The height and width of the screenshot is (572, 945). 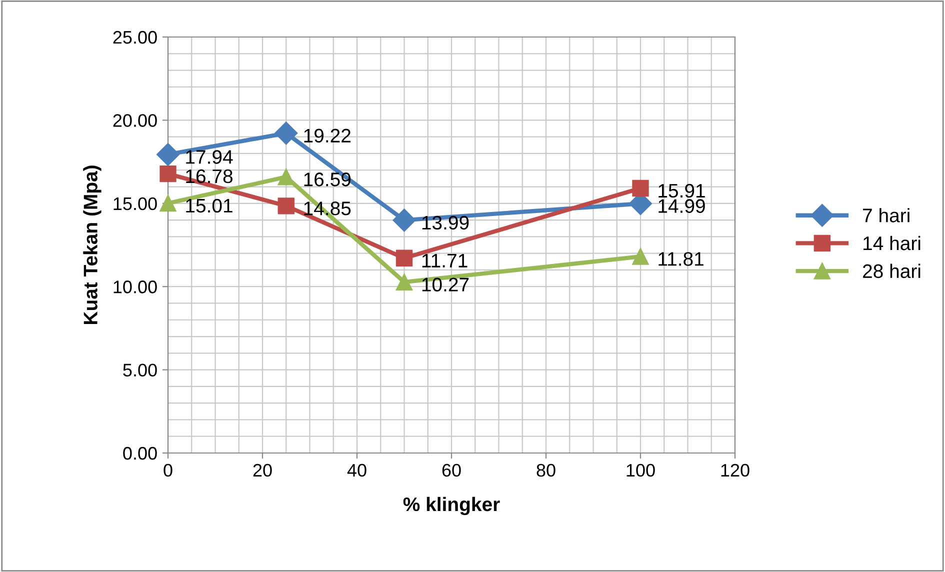 I want to click on data-label: 15.01, so click(x=209, y=205).